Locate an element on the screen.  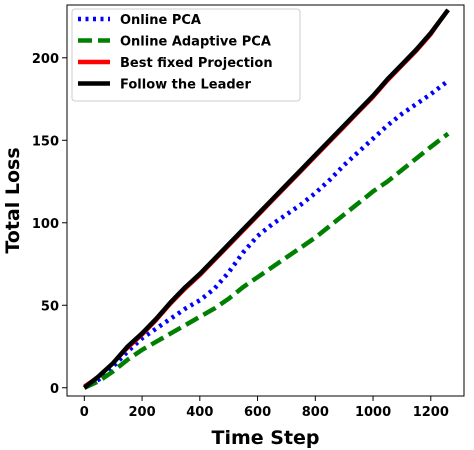
x-axis-label: Time Step is located at coordinates (265, 438).